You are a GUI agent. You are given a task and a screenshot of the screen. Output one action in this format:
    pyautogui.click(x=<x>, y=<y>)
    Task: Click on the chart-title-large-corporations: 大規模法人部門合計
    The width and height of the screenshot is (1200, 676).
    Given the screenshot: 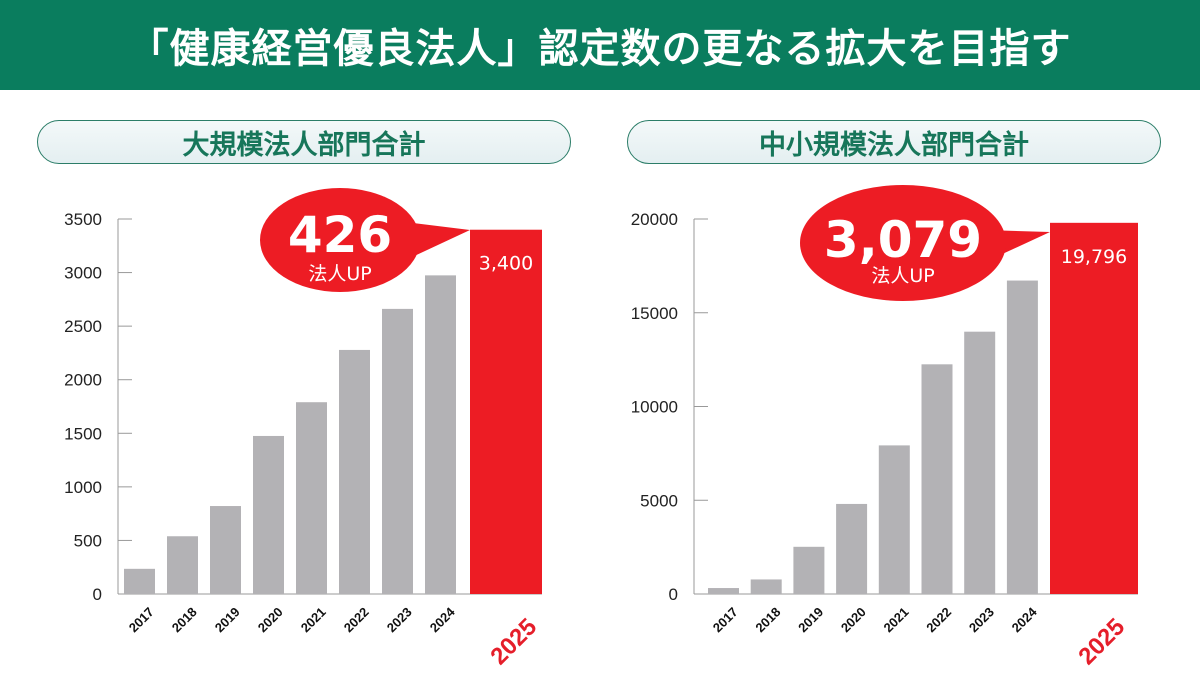 What is the action you would take?
    pyautogui.click(x=304, y=142)
    